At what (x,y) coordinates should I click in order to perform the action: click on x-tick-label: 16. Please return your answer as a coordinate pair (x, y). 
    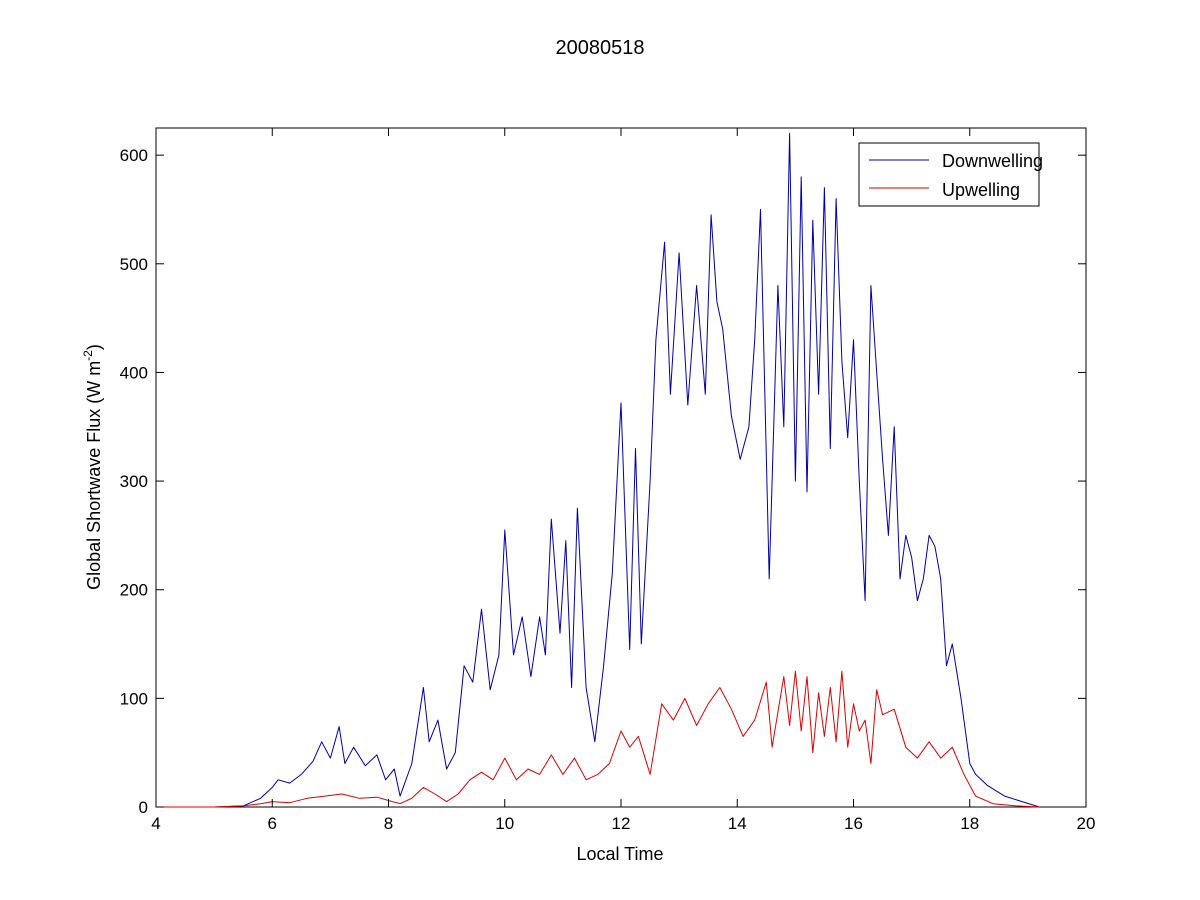
    Looking at the image, I should click on (853, 823).